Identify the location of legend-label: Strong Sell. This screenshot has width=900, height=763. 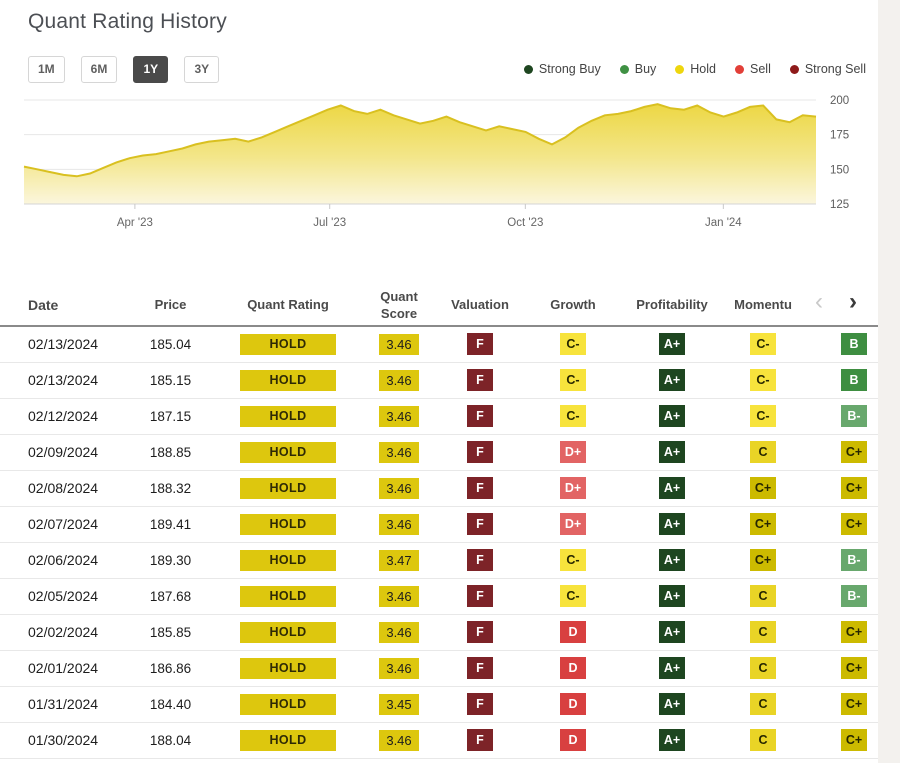
(835, 69).